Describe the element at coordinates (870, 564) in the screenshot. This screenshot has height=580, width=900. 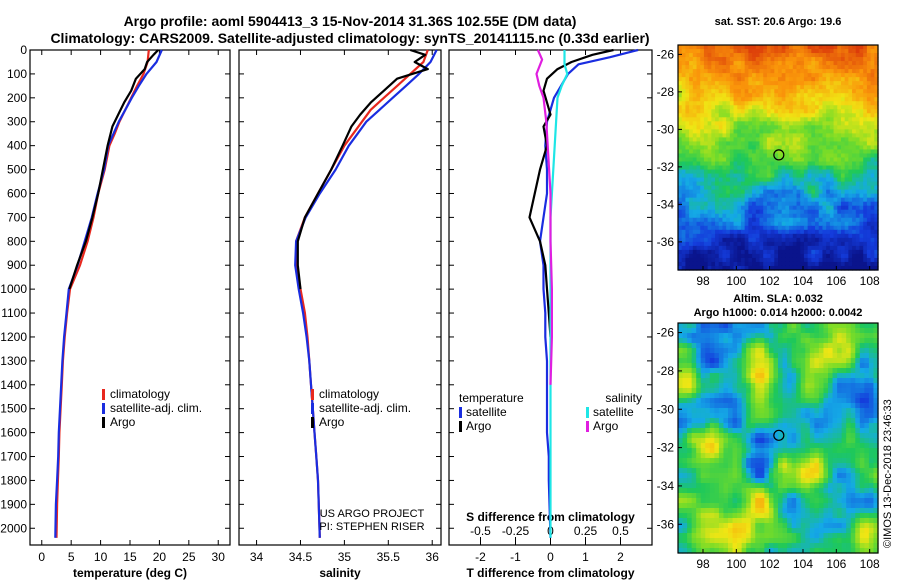
I see `sla-map-xtick-label: 108` at that location.